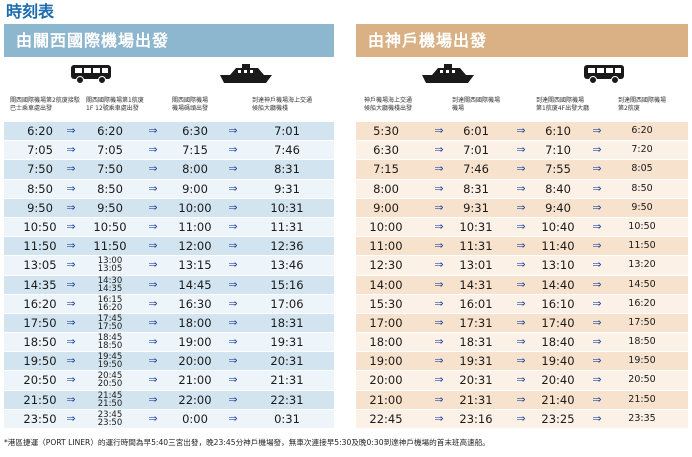 The height and width of the screenshot is (457, 692). Describe the element at coordinates (558, 169) in the screenshot. I see `time-cell: 7:55` at that location.